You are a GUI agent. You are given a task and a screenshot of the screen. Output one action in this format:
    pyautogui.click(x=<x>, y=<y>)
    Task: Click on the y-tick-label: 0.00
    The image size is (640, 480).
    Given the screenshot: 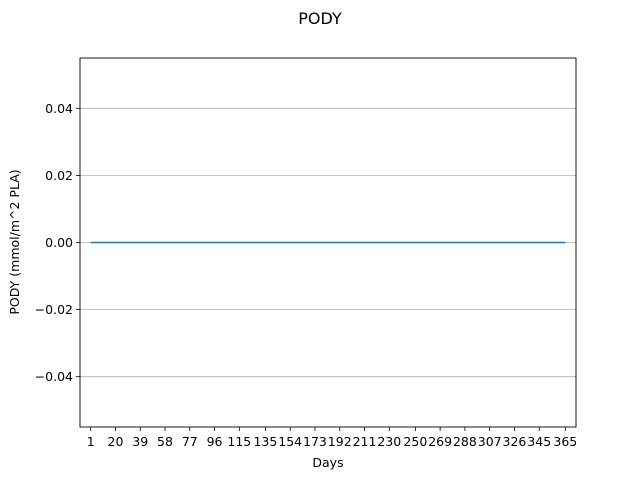 What is the action you would take?
    pyautogui.click(x=59, y=242)
    